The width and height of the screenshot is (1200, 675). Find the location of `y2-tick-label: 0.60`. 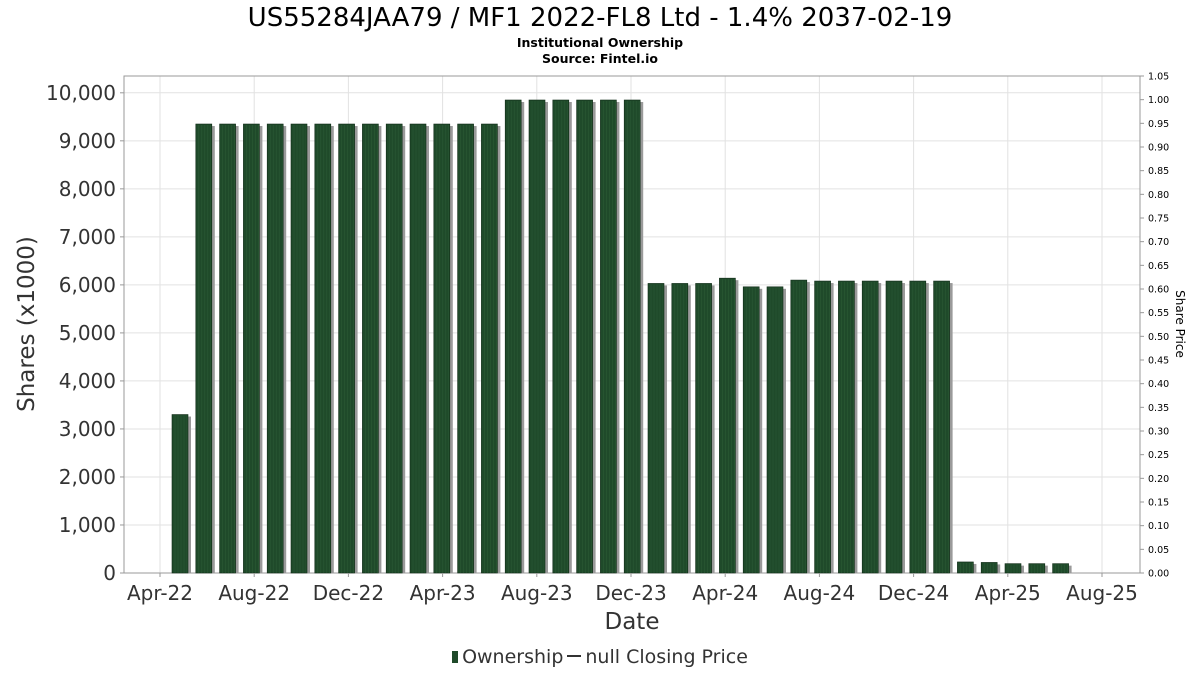

y2-tick-label: 0.60 is located at coordinates (1158, 290).